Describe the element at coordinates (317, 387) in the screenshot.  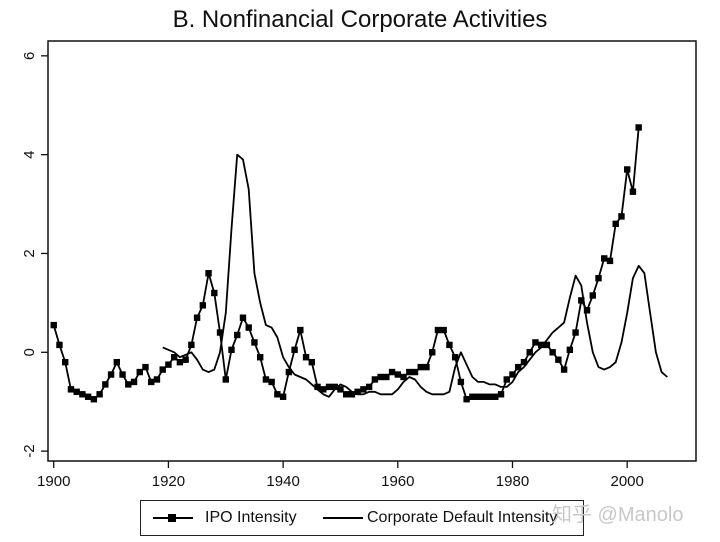
I see `ipo-point-1946` at that location.